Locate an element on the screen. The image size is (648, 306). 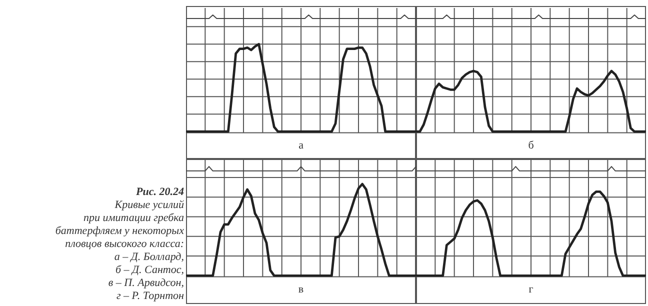
text: а is located at coordinates (301, 145).